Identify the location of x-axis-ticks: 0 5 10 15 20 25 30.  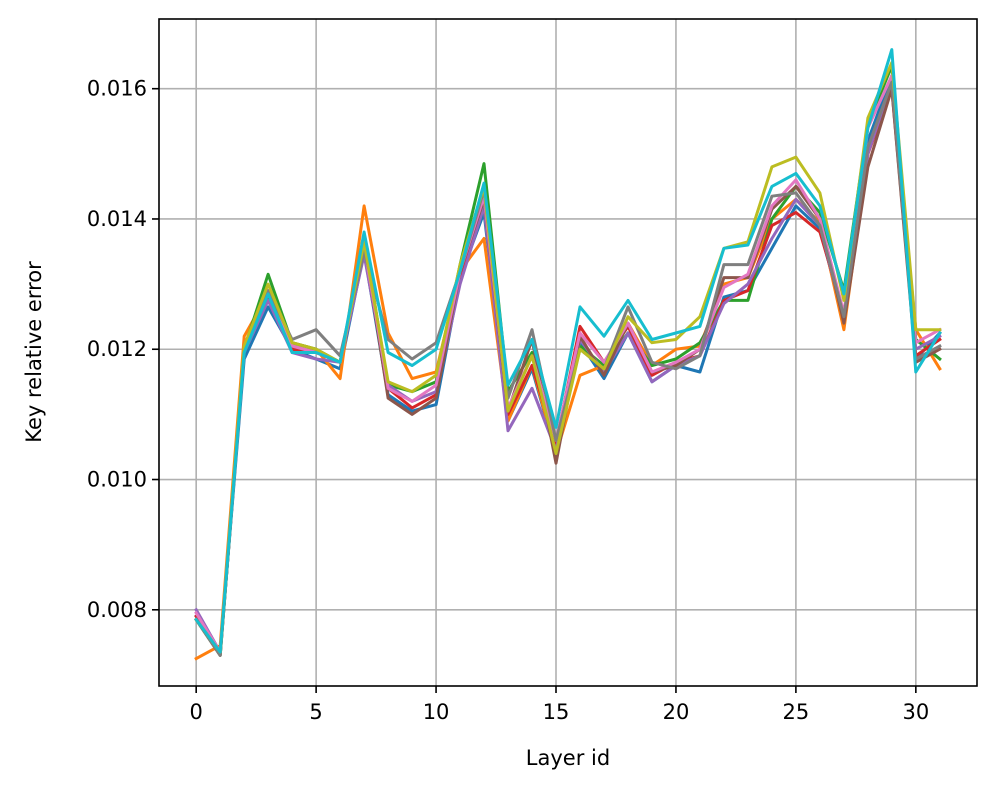
(559, 705).